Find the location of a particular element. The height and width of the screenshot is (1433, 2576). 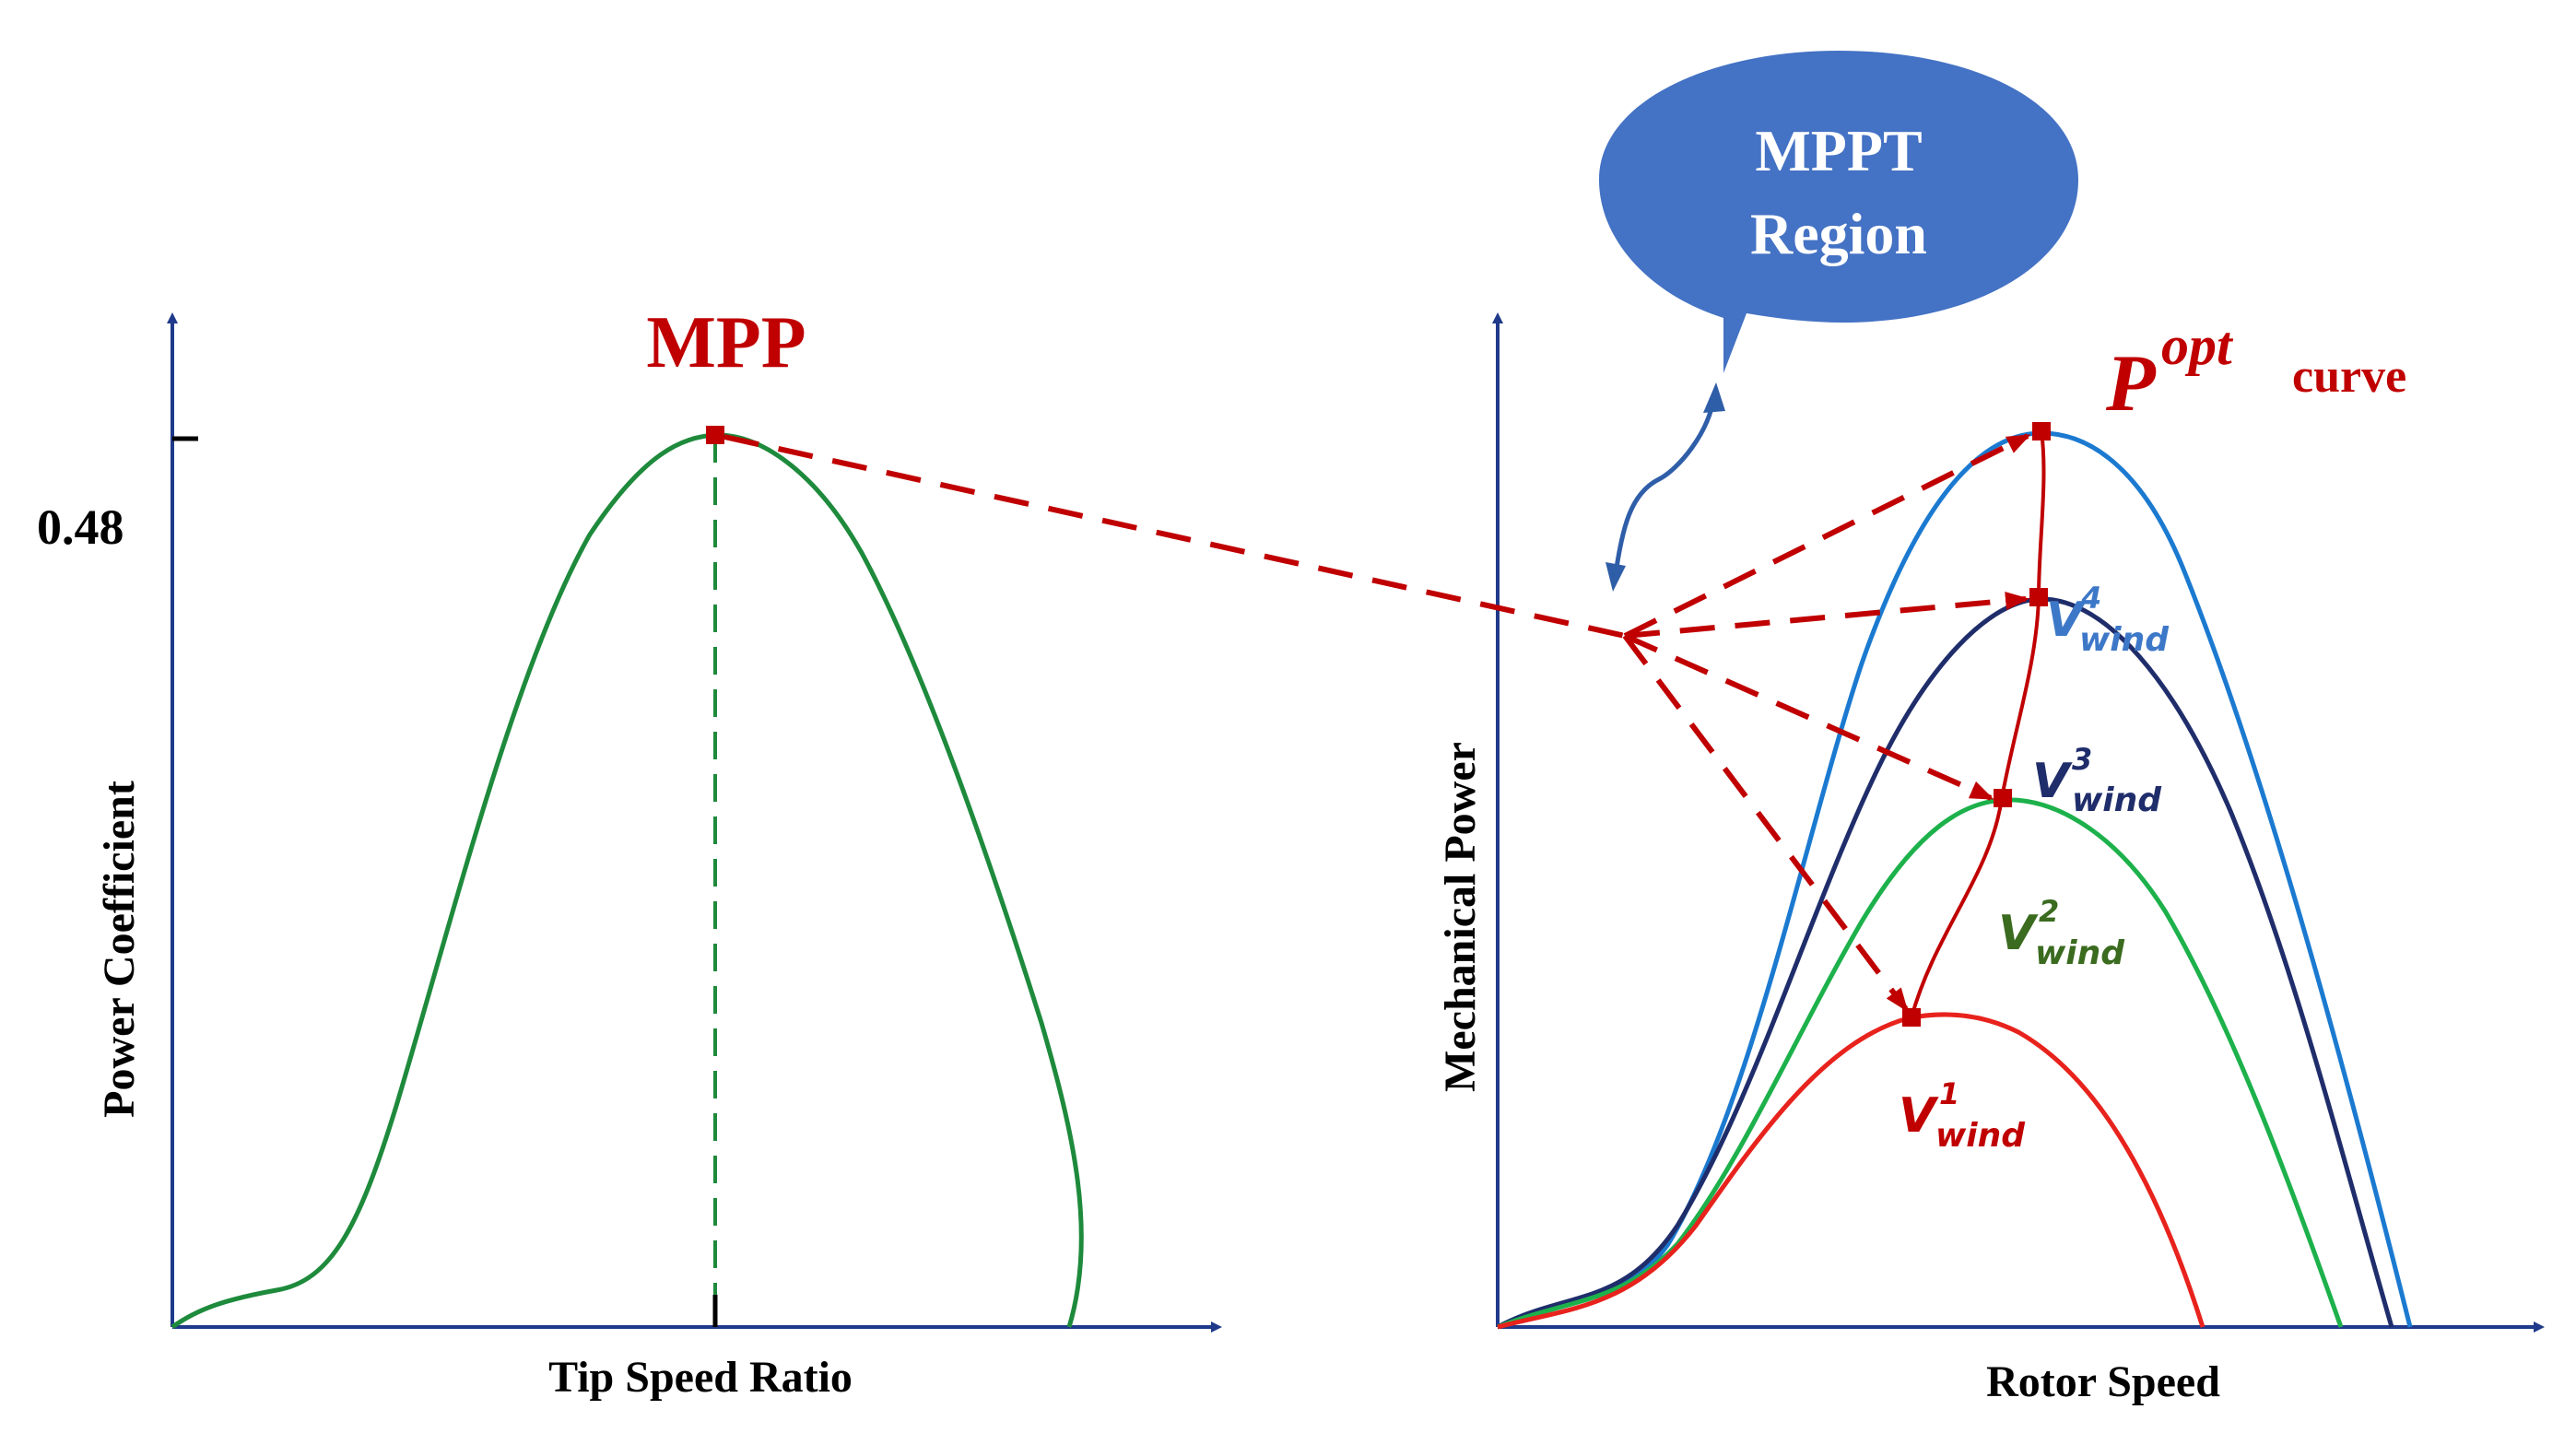

hub-to-opt4-arrow is located at coordinates (1827, 536).